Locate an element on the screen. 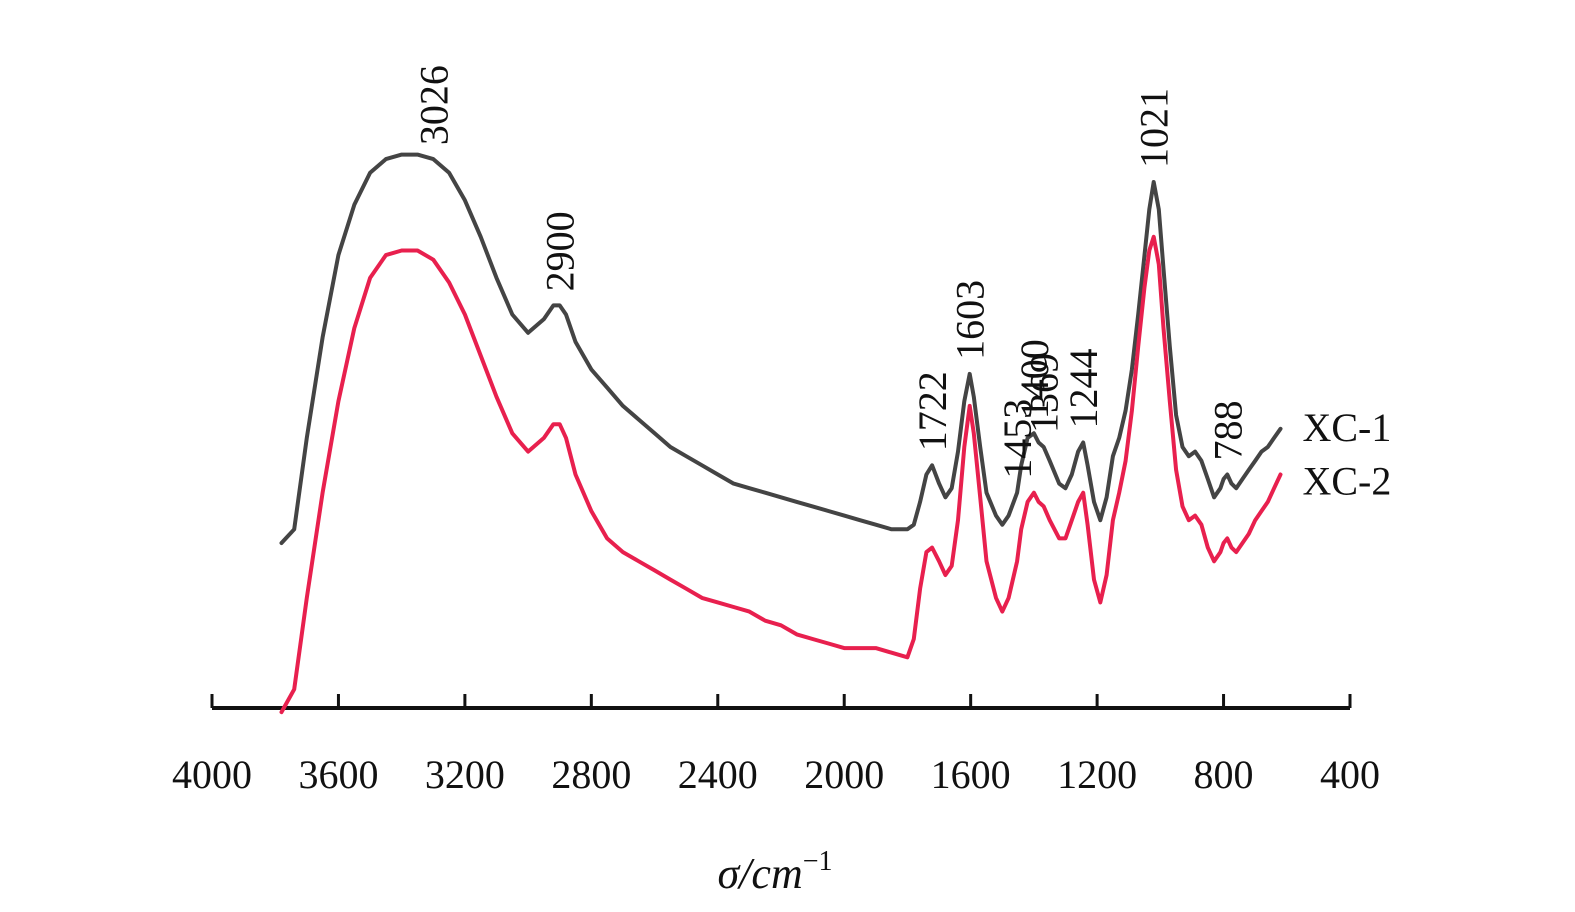 The height and width of the screenshot is (912, 1575). peak-label-788: 788 is located at coordinates (1227, 431).